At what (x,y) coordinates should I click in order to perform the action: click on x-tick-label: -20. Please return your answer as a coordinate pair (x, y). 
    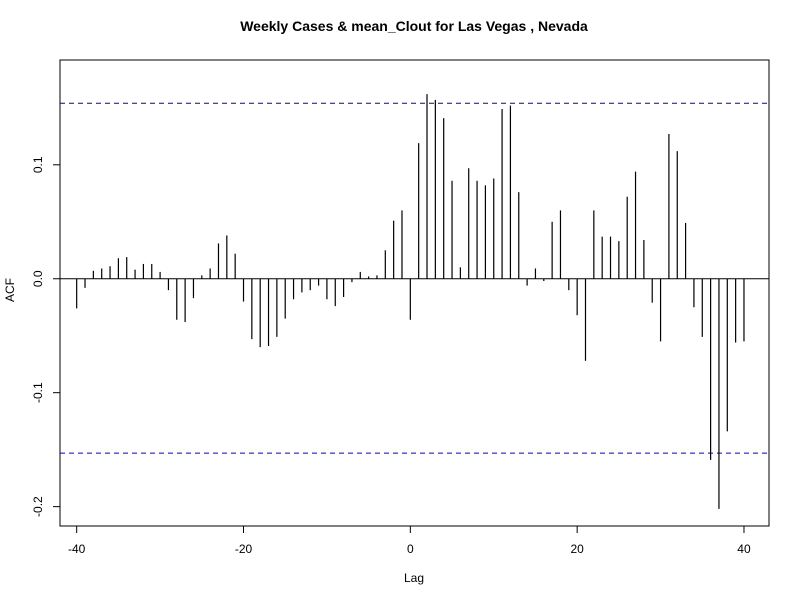
    Looking at the image, I should click on (244, 549).